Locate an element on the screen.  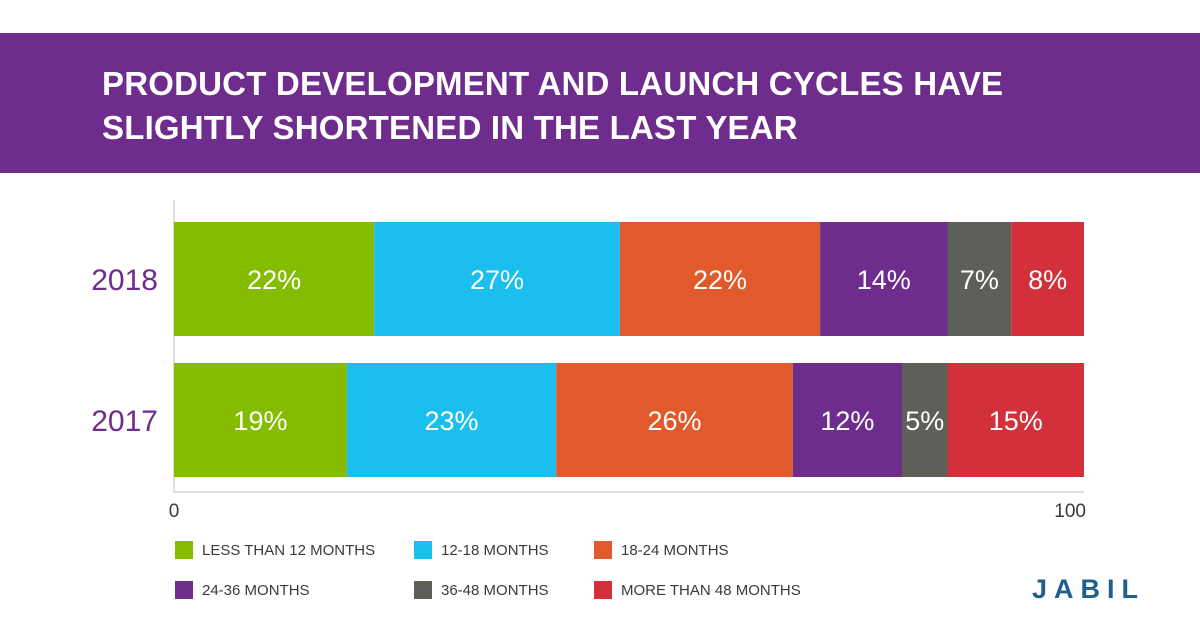
data-label: 7% is located at coordinates (979, 280).